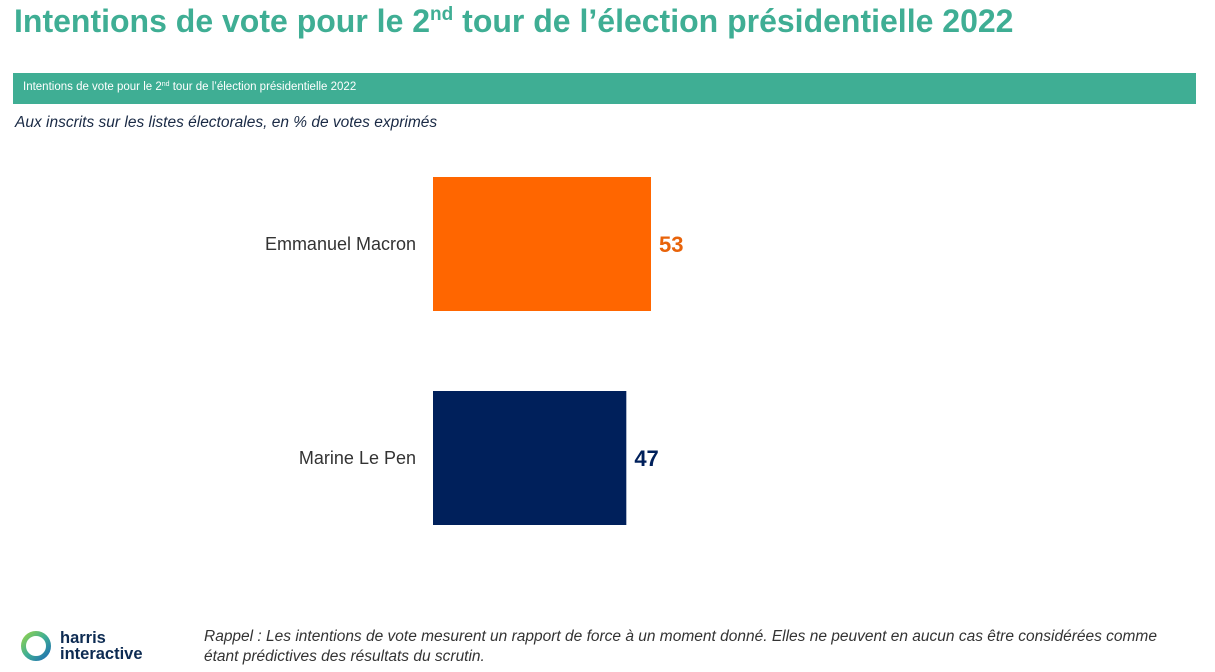 Image resolution: width=1215 pixels, height=672 pixels. I want to click on logo-line-2: interactive, so click(101, 654).